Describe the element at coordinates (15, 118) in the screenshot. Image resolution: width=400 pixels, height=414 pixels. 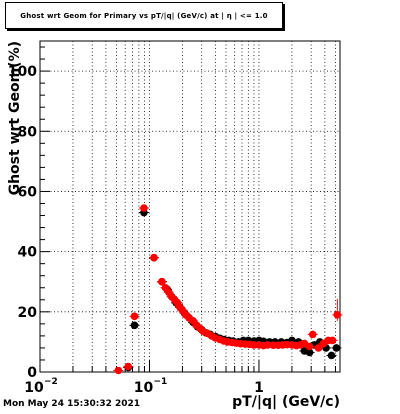
I see `y-axis-title: Ghost wrt Geom(%)` at that location.